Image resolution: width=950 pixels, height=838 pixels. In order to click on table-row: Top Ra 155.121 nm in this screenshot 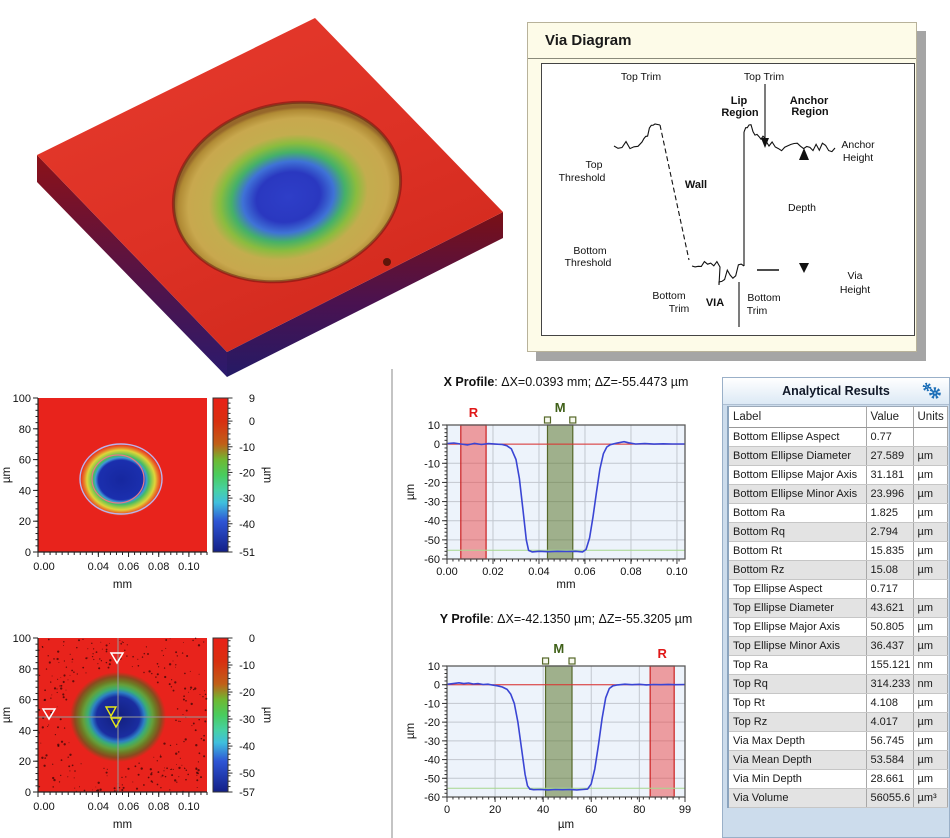, I will do `click(838, 665)`.